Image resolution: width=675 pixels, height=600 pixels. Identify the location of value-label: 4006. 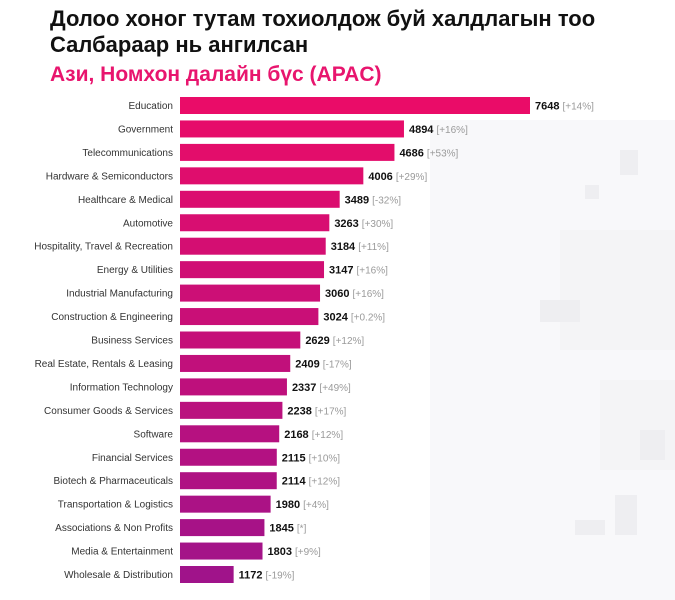
(380, 177).